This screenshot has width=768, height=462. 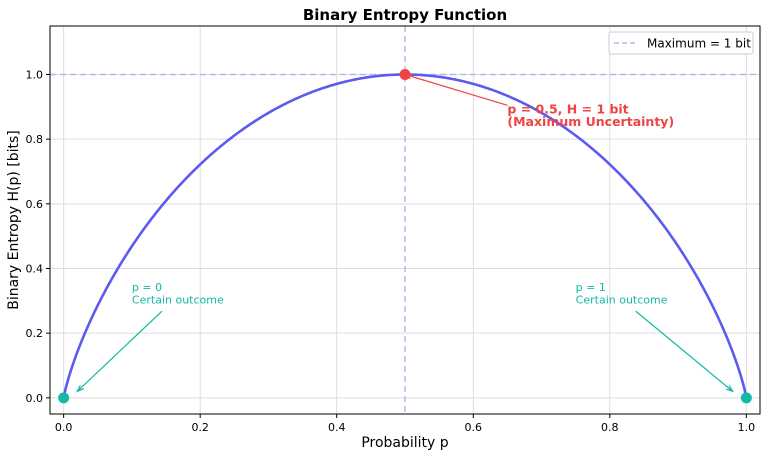 What do you see at coordinates (35, 139) in the screenshot?
I see `y-tick-label: 0.8` at bounding box center [35, 139].